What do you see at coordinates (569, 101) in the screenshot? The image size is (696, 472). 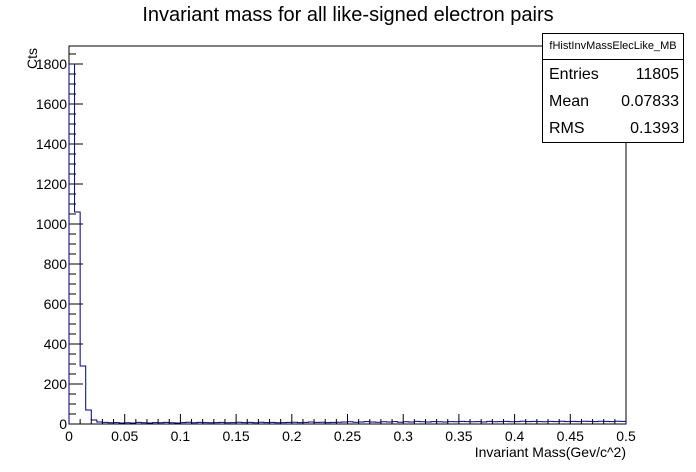 I see `stats-key: Mean` at bounding box center [569, 101].